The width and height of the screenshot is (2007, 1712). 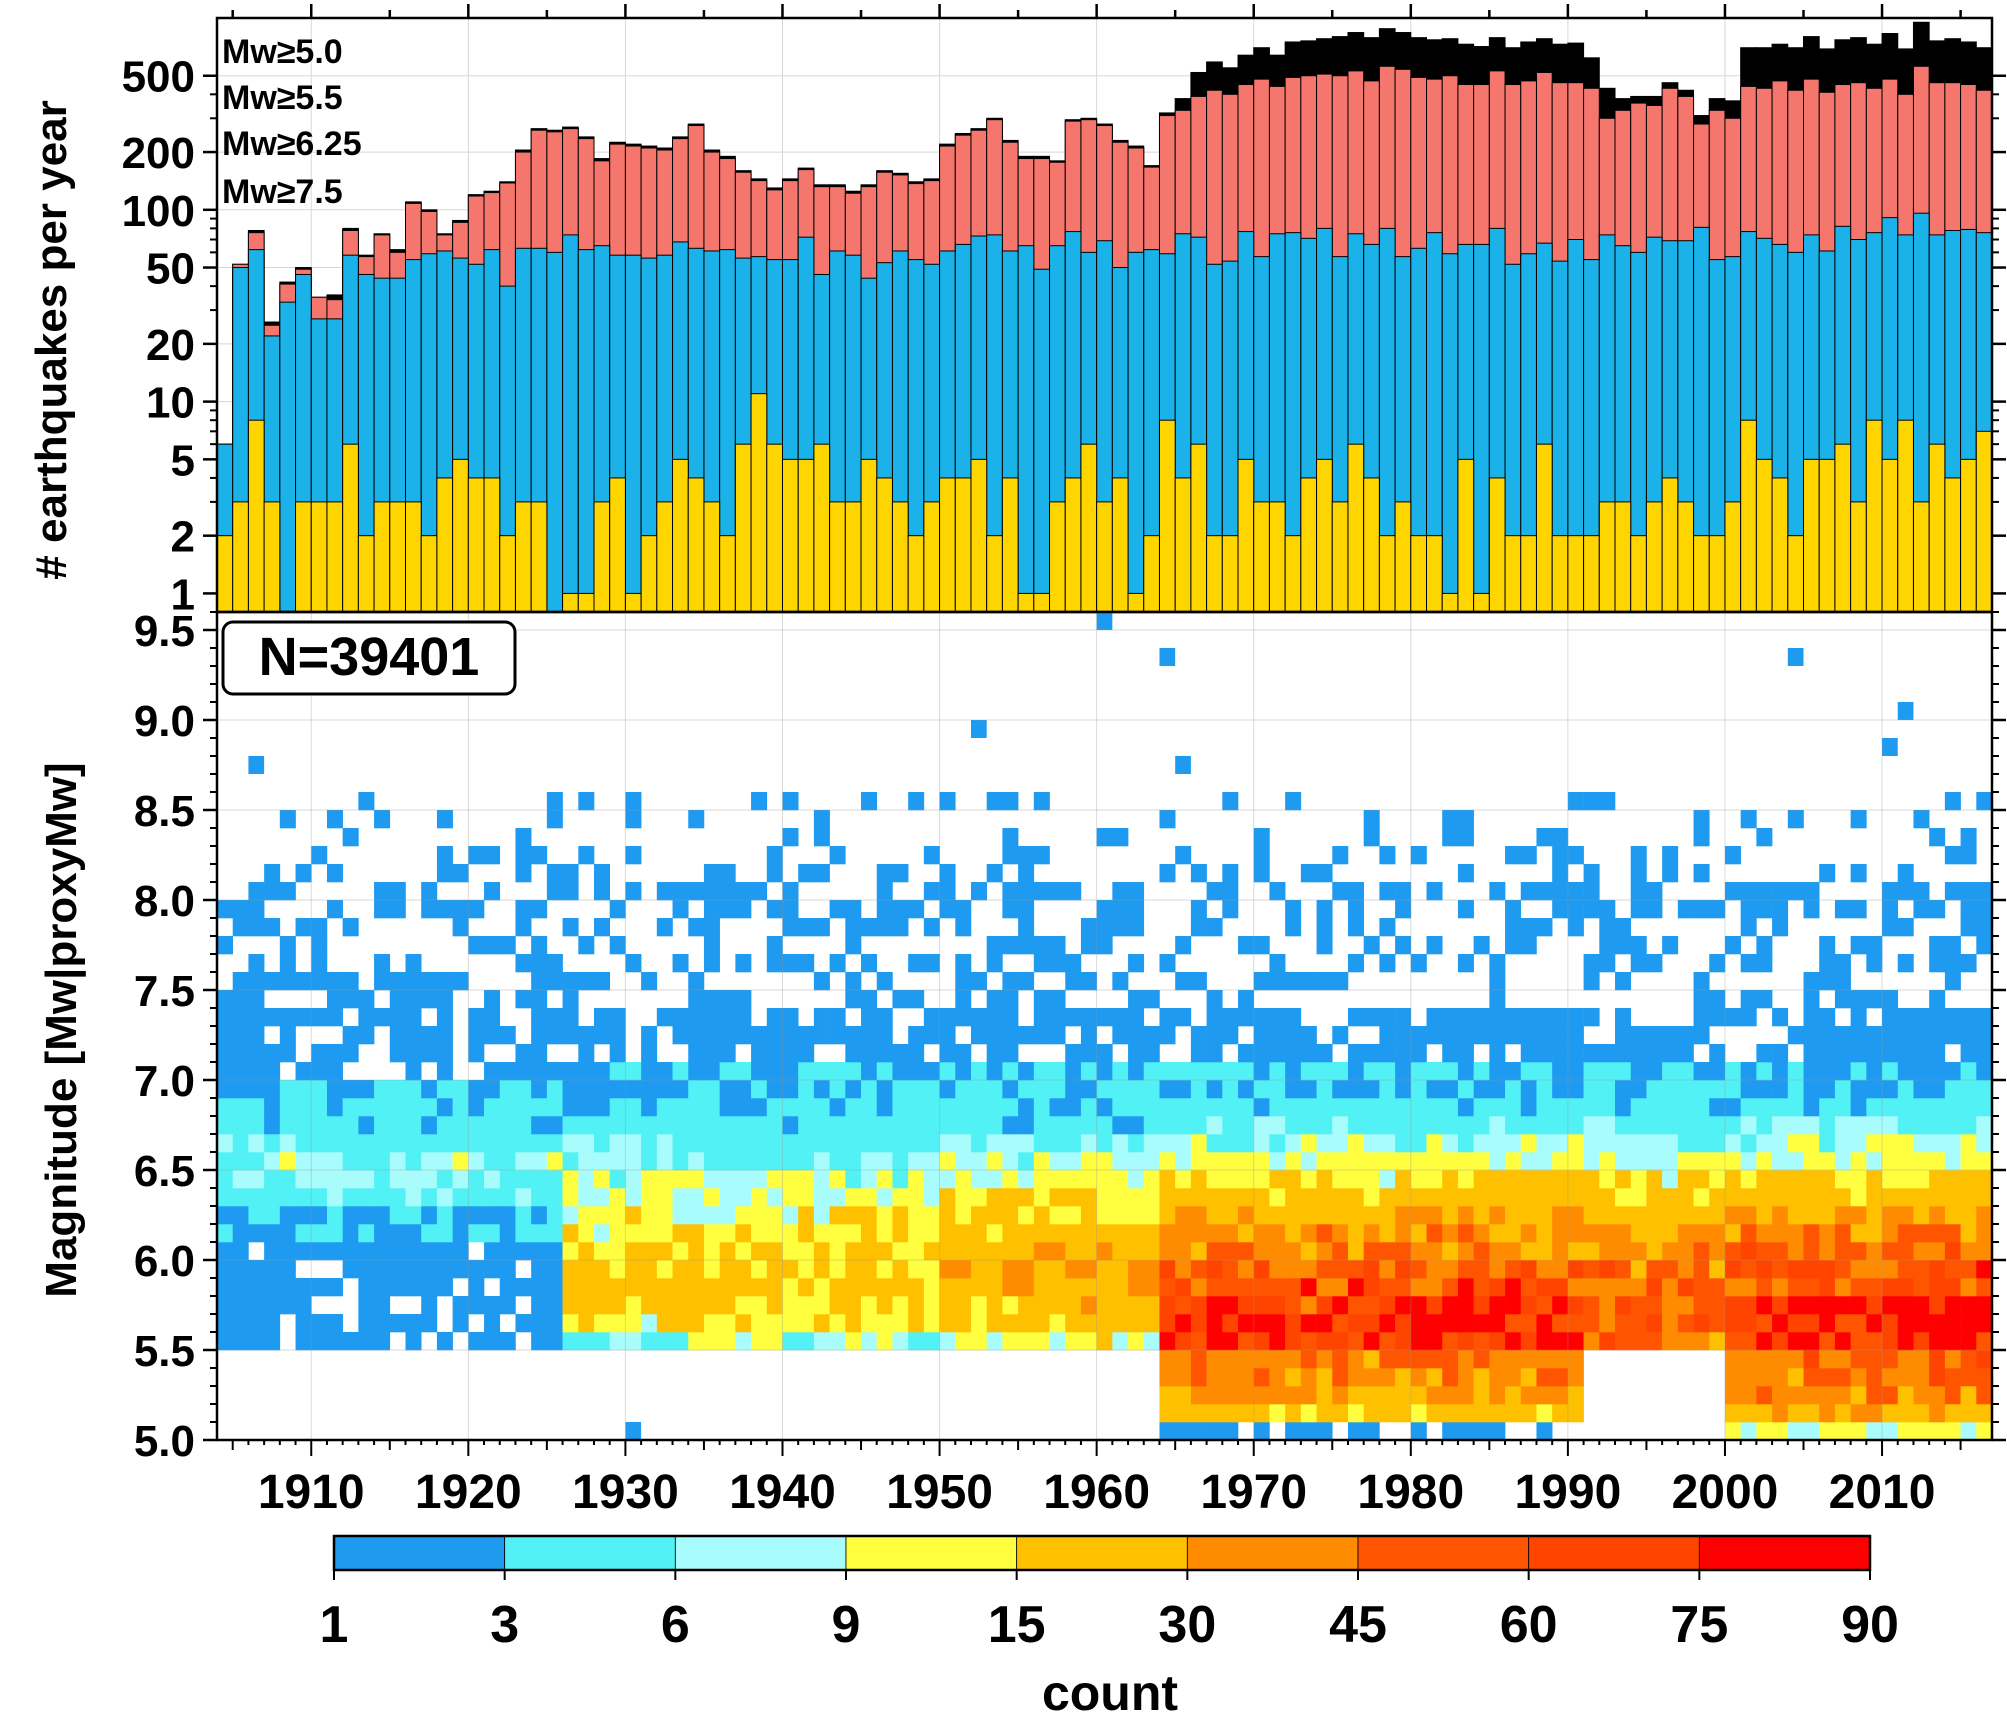 What do you see at coordinates (1717, 574) in the screenshot?
I see `bar-Mw7.5-1999` at bounding box center [1717, 574].